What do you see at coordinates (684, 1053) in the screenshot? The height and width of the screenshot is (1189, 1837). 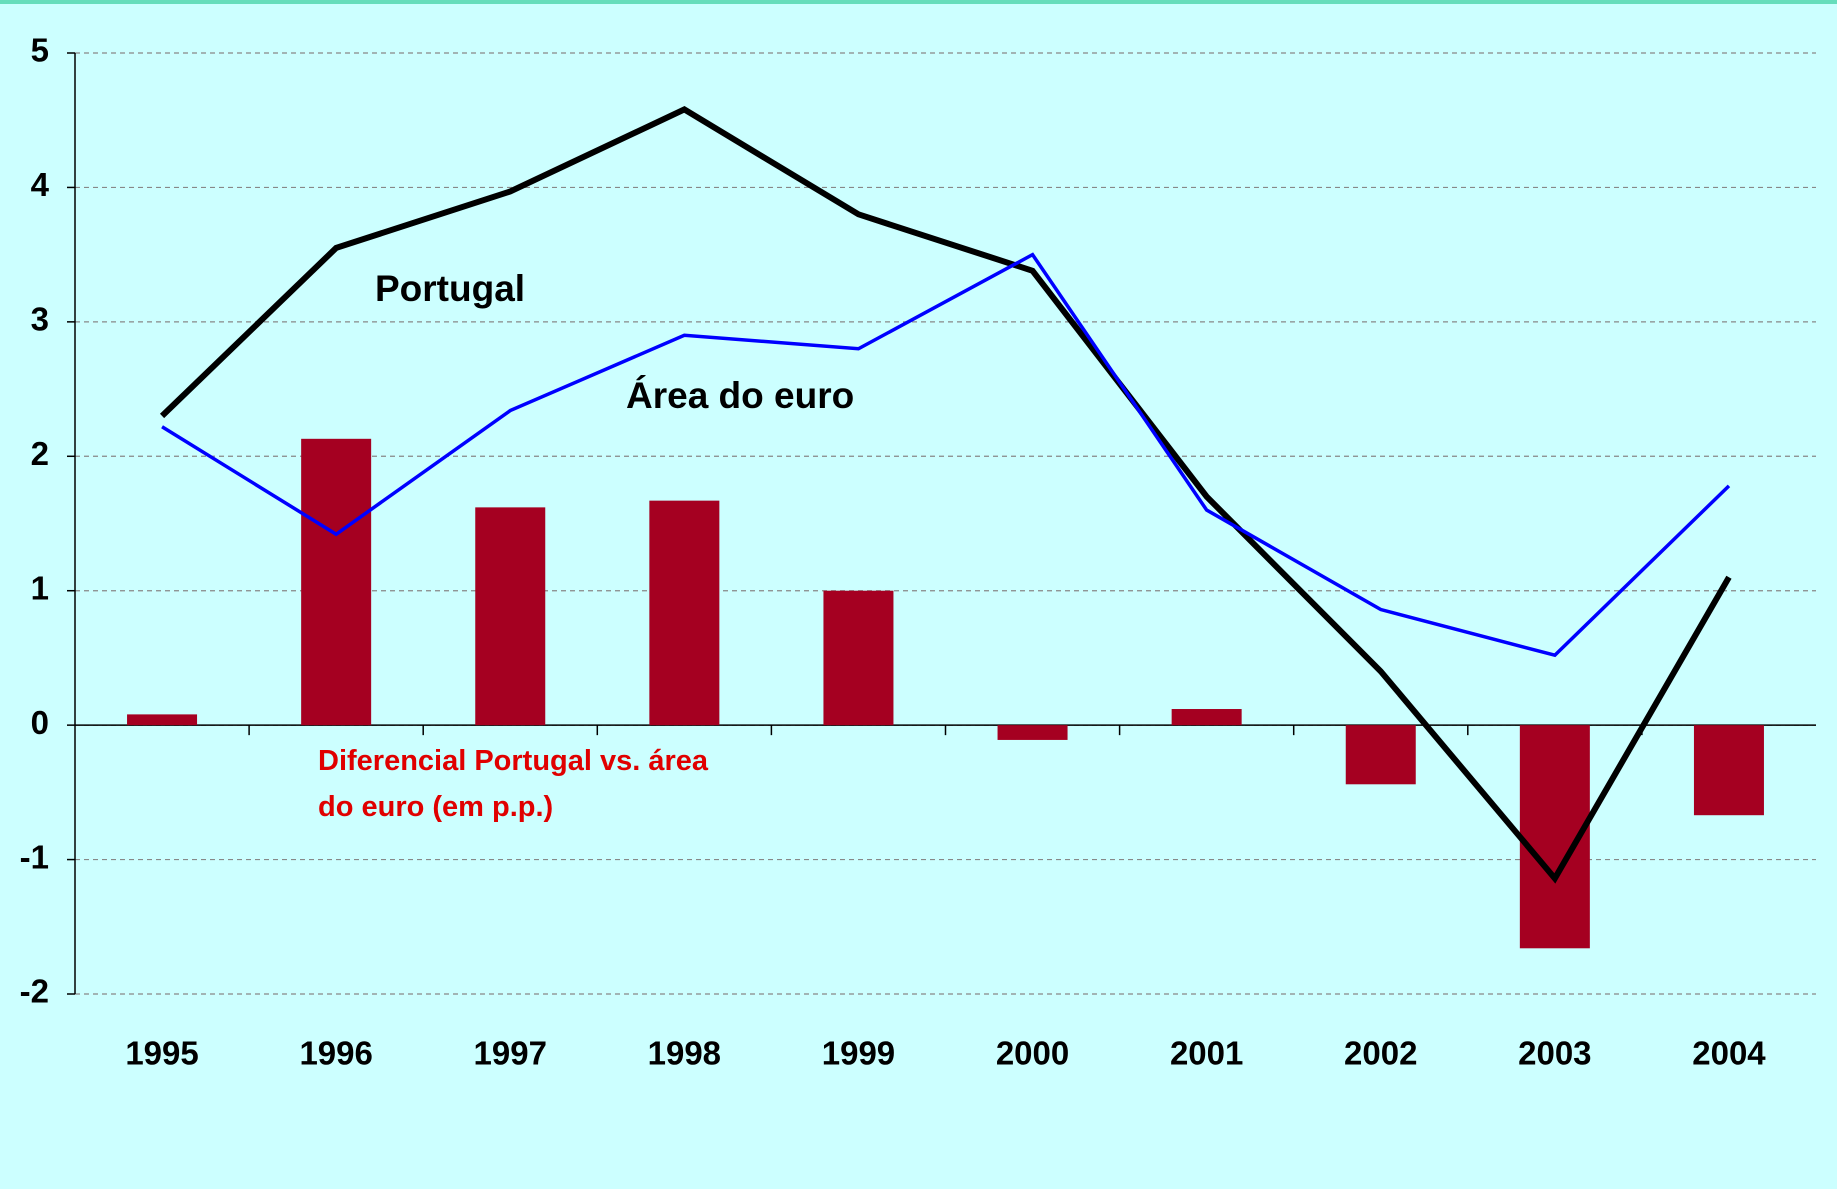 I see `x-tick-label: 1998` at bounding box center [684, 1053].